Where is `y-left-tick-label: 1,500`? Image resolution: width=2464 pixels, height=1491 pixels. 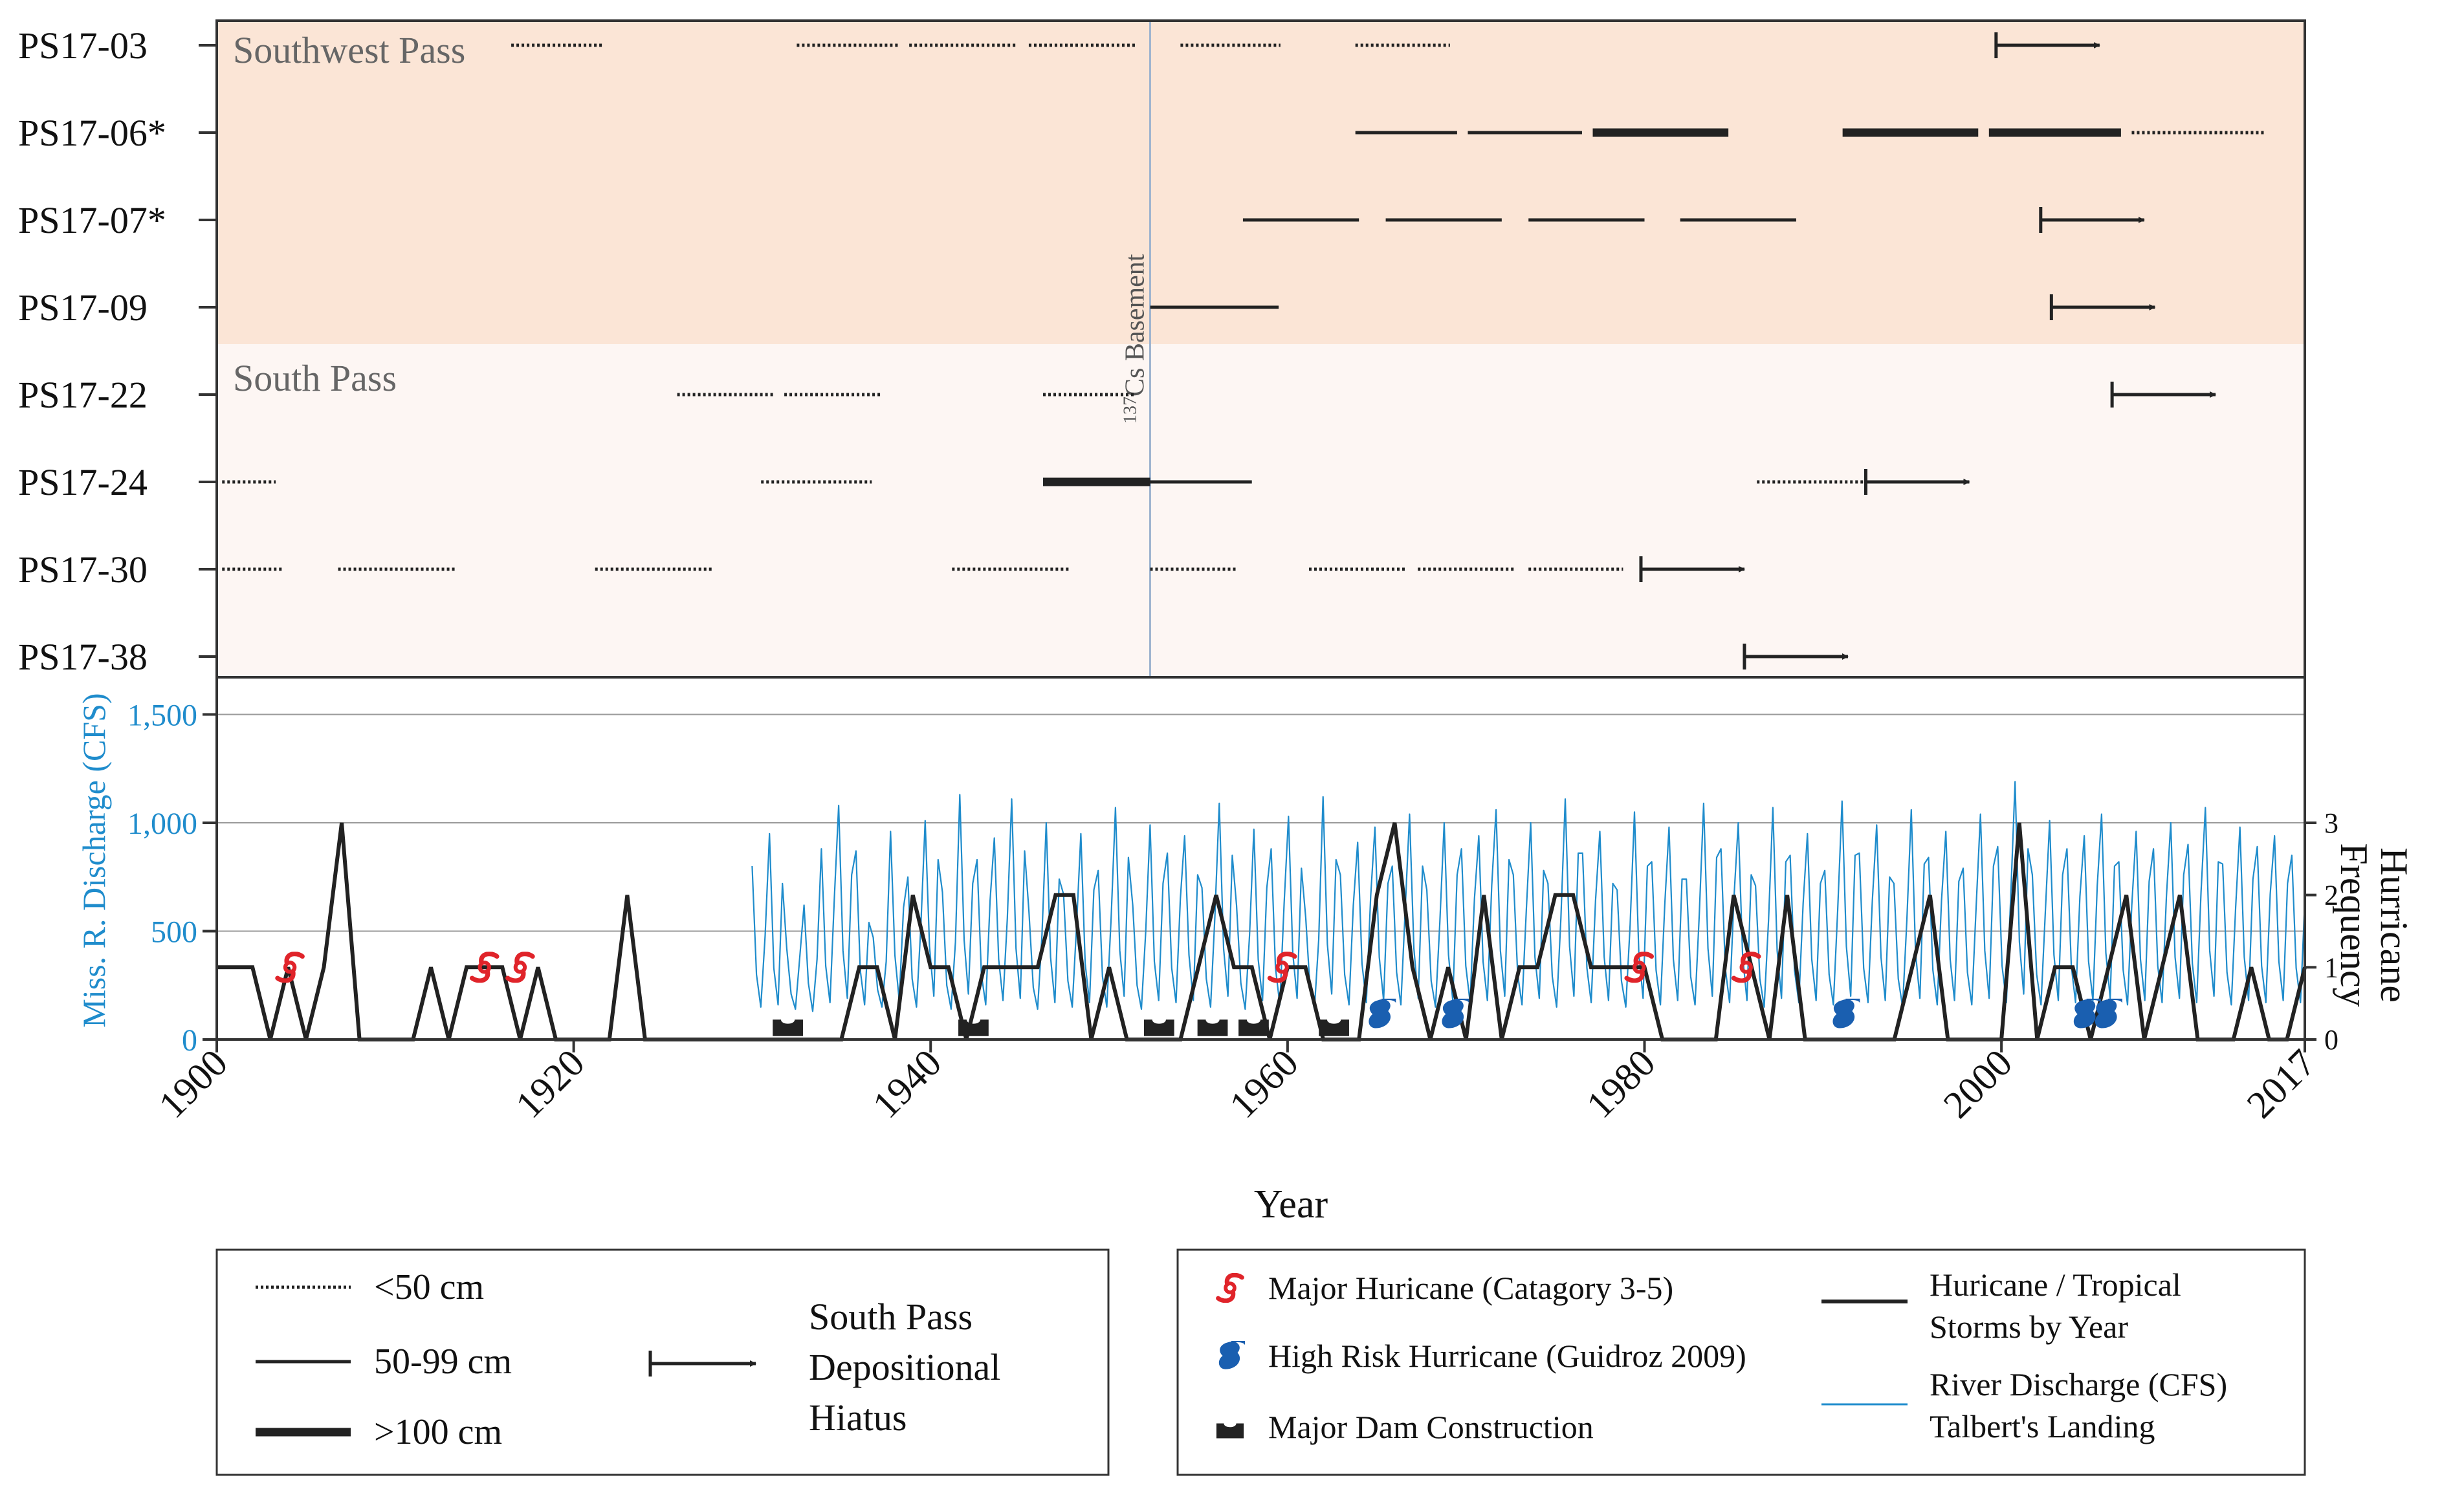
y-left-tick-label: 1,500 is located at coordinates (162, 716).